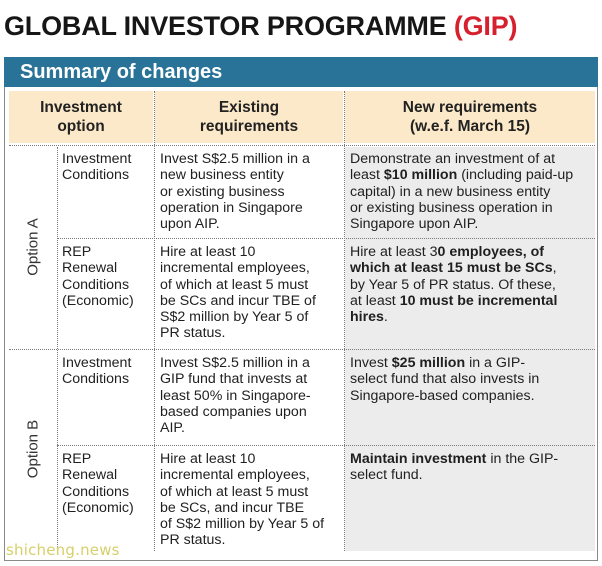 The image size is (602, 566). I want to click on option-b-investment-conditions-label: Investment Conditions, so click(107, 371).